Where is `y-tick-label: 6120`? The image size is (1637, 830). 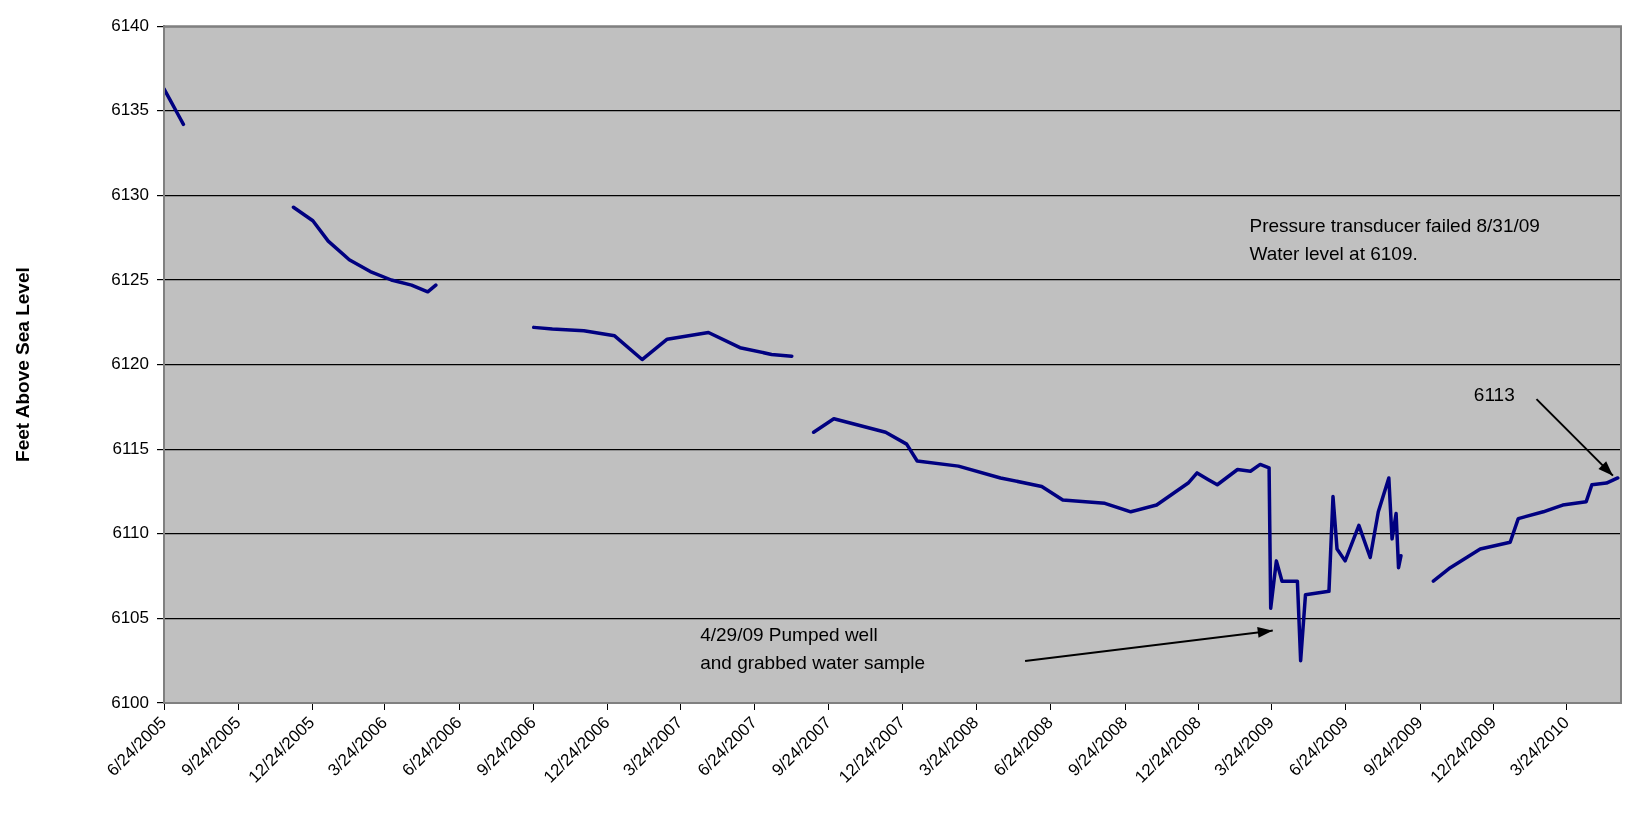
y-tick-label: 6120 is located at coordinates (130, 364).